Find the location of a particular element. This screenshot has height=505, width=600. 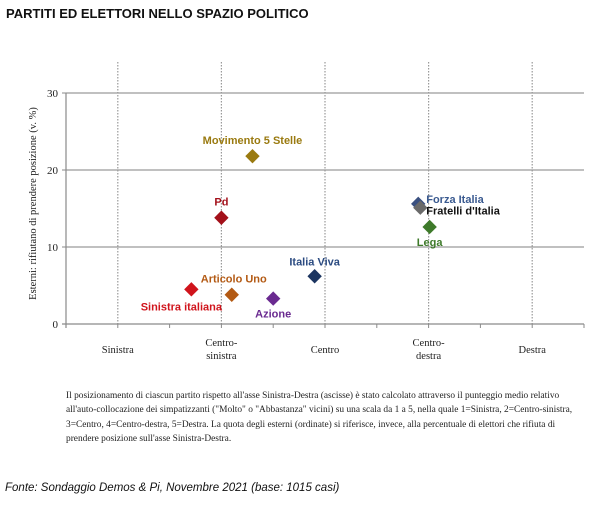

x-category-label: Centro is located at coordinates (325, 350).